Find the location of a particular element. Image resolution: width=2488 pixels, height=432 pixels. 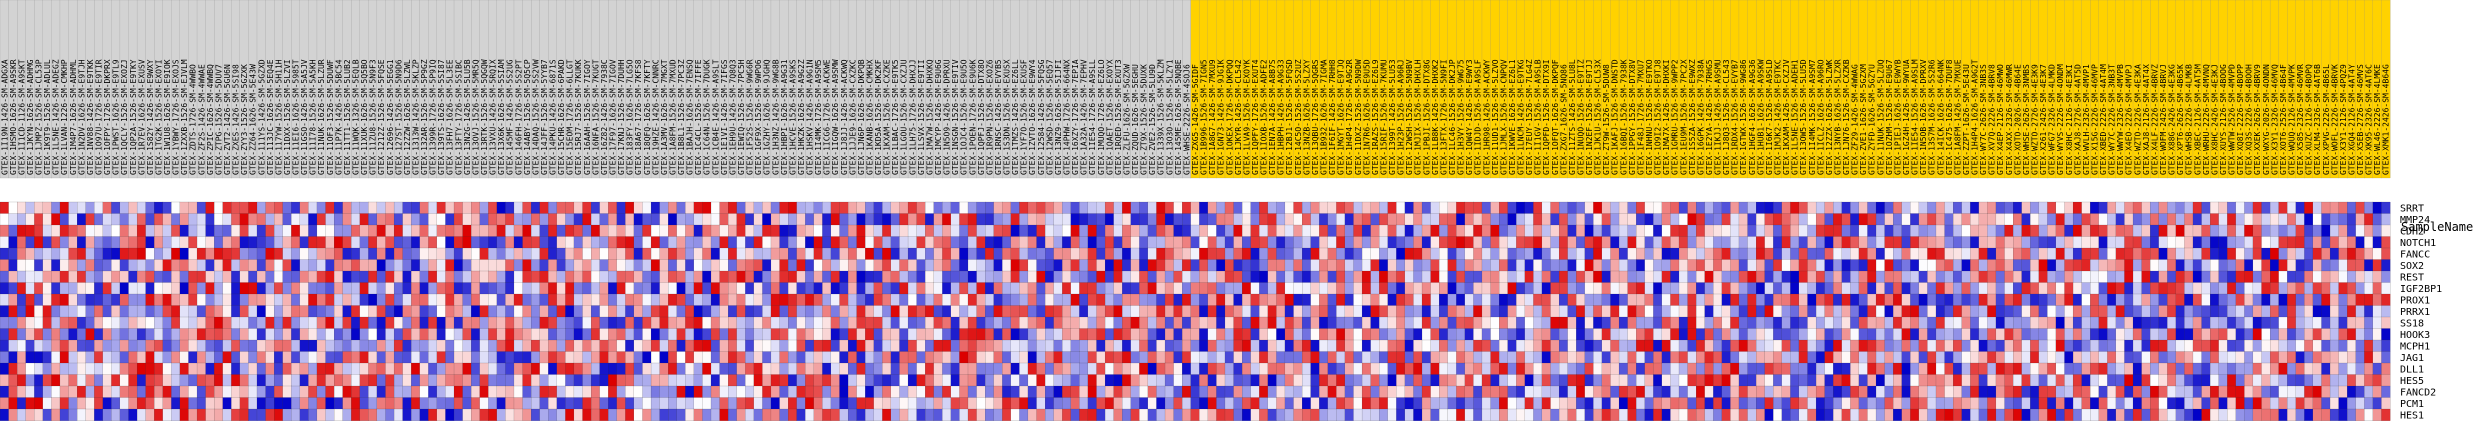

column-label: GTEX-1MA7X-1426-SM-DHXKI is located at coordinates (1666, 117).